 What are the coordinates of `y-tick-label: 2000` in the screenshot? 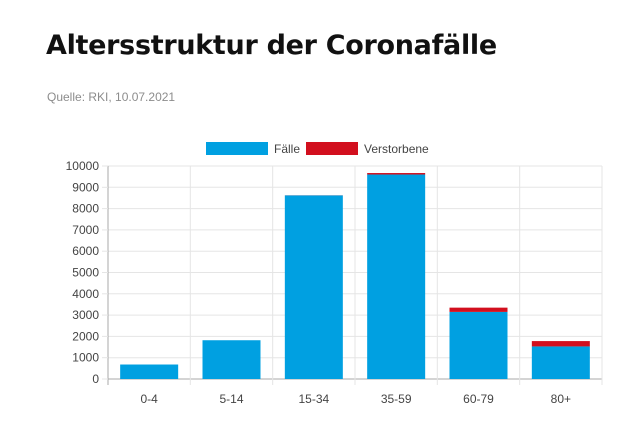 It's located at (85, 336).